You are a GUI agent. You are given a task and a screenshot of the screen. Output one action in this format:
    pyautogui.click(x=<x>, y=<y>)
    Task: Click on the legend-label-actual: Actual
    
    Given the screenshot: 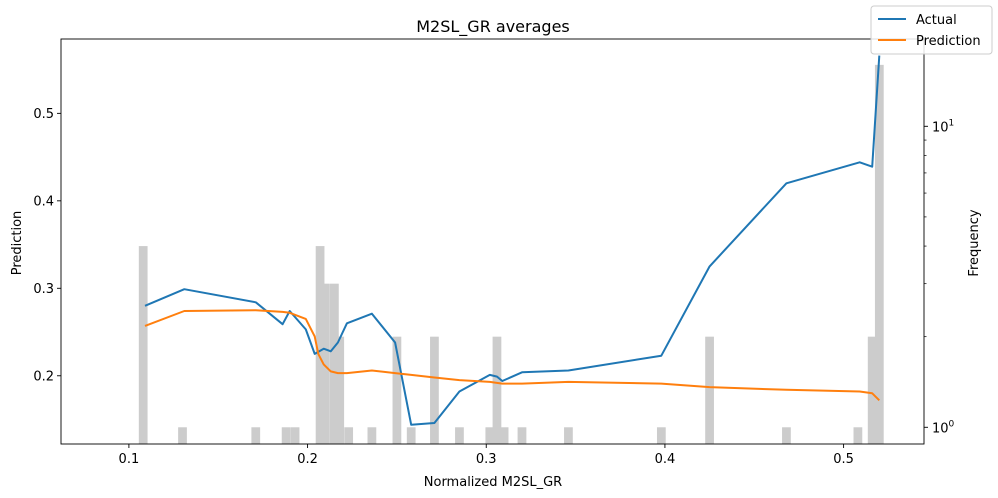 What is the action you would take?
    pyautogui.click(x=936, y=20)
    